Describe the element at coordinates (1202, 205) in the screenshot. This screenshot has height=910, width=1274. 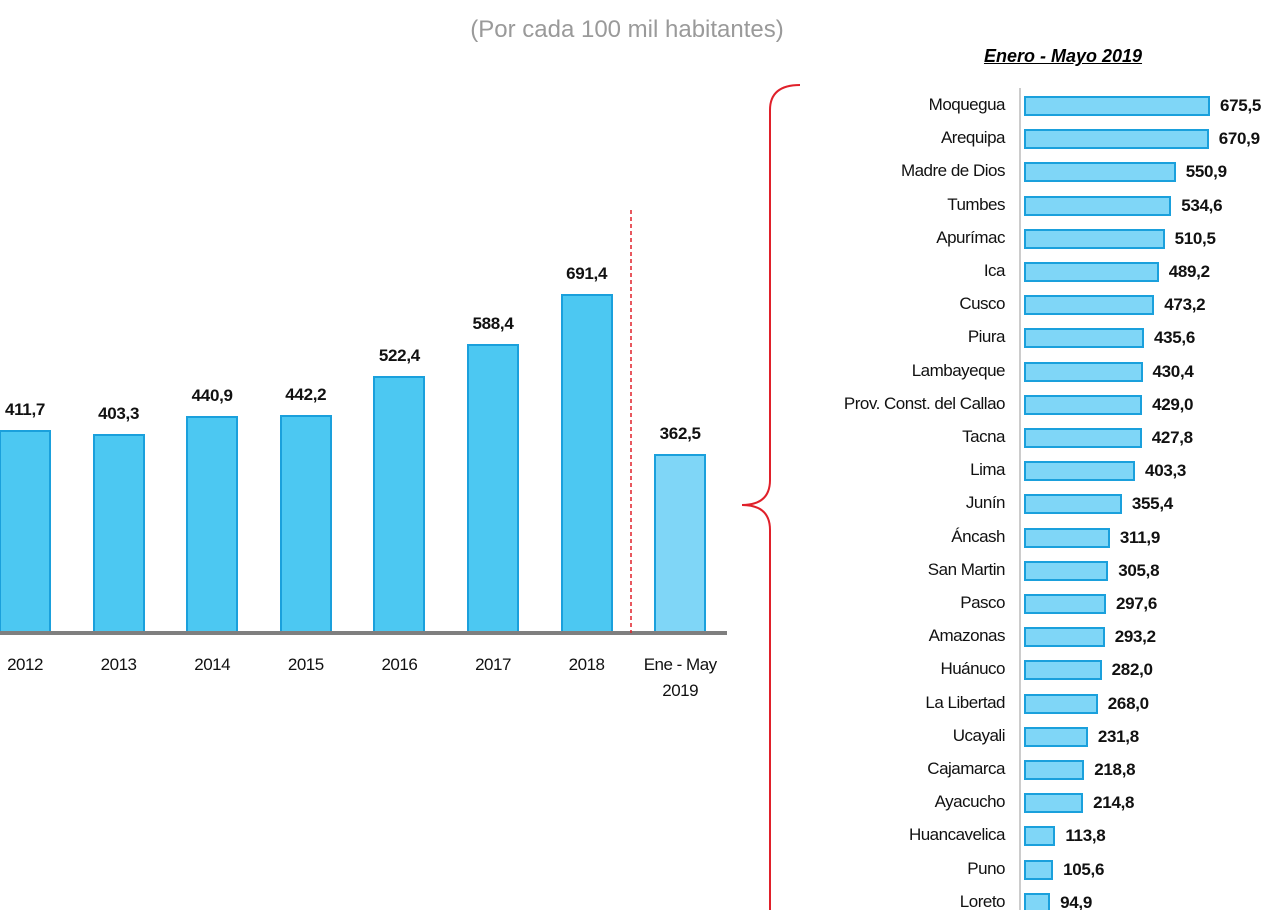
I see `value-label: 534,6` at that location.